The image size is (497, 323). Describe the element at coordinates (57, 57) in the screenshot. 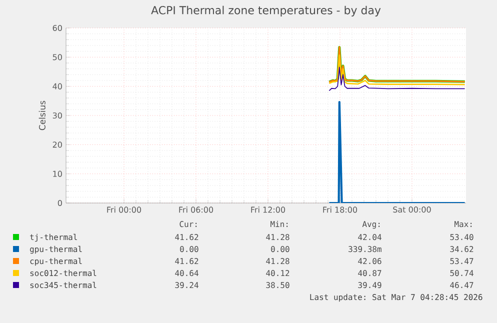

I see `y-tick-label: 50` at that location.